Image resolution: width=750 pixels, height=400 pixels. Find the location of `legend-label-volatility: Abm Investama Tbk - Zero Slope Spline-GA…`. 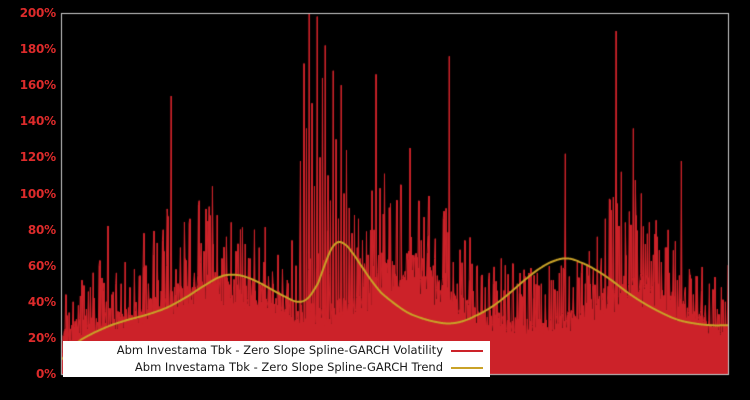

legend-label-volatility: Abm Investama Tbk - Zero Slope Spline-GA… is located at coordinates (279, 350).